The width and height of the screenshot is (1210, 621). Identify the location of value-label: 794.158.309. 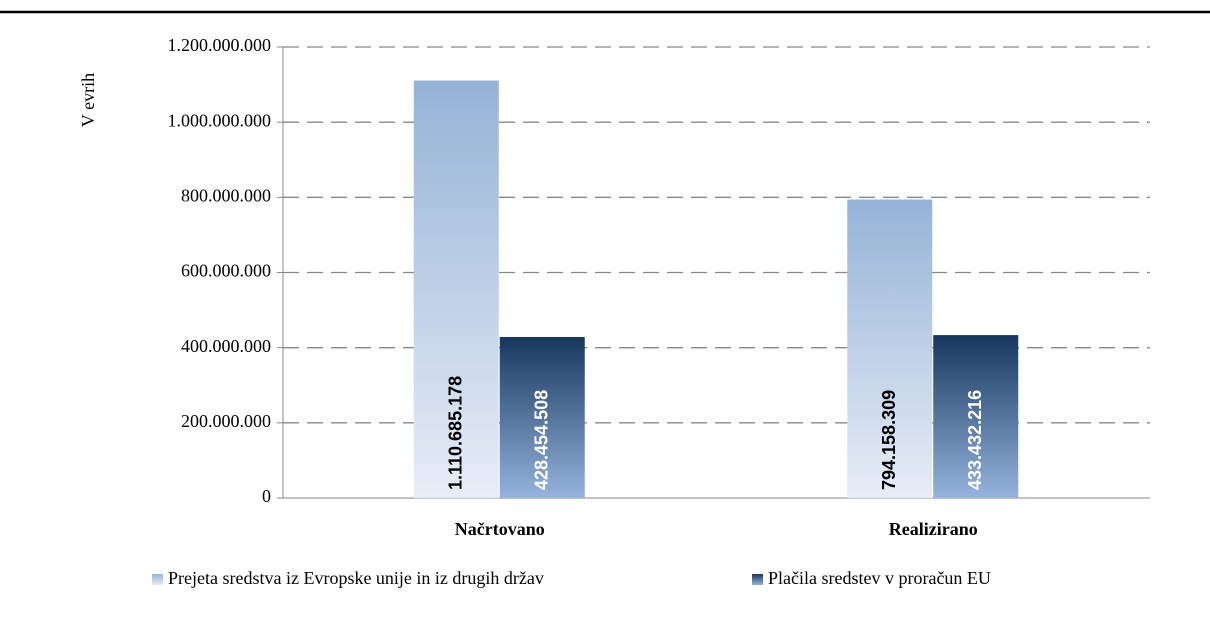
(889, 440).